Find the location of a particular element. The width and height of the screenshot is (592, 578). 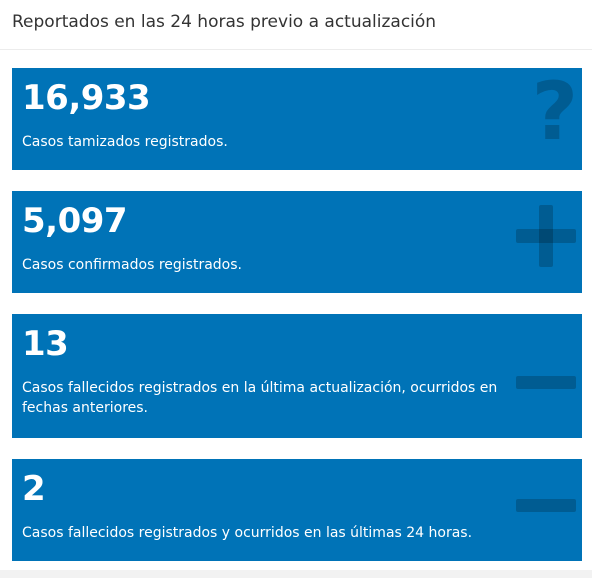

stat-value: 2 is located at coordinates (34, 489).